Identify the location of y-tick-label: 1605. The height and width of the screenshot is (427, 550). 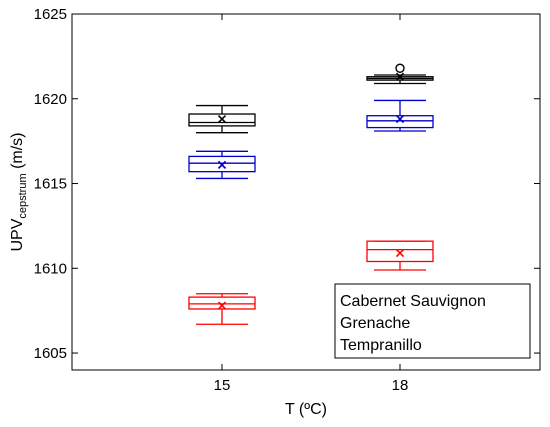
(50, 353).